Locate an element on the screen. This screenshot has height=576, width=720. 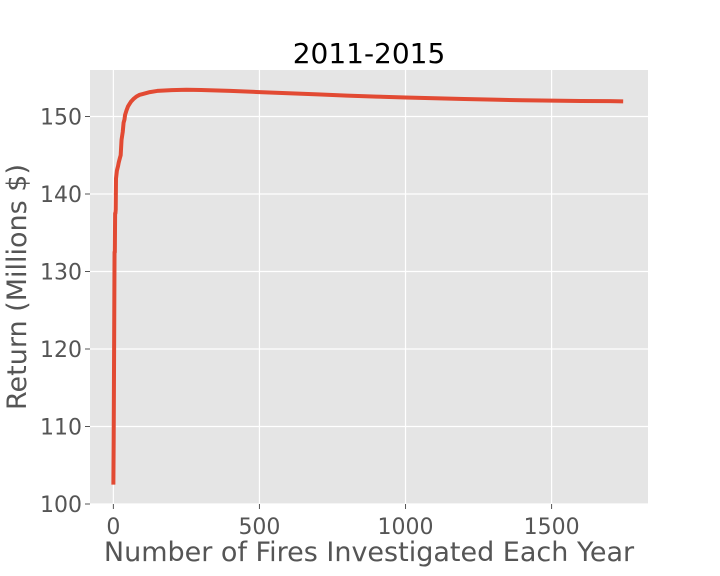
x-tick-label: 500 is located at coordinates (259, 527).